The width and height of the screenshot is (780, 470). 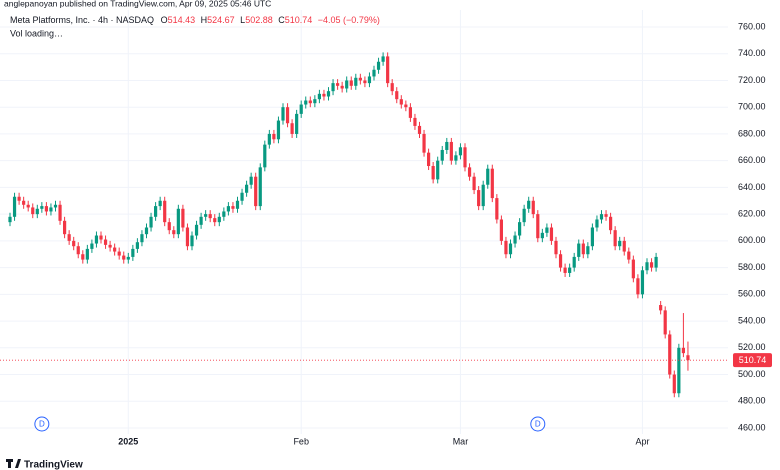 I want to click on y-tick-label: 640.00, so click(x=752, y=187).